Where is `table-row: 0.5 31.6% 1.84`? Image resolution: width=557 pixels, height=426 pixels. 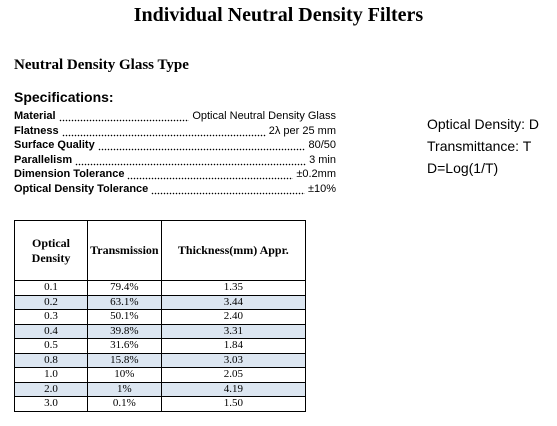 table-row: 0.5 31.6% 1.84 is located at coordinates (160, 346).